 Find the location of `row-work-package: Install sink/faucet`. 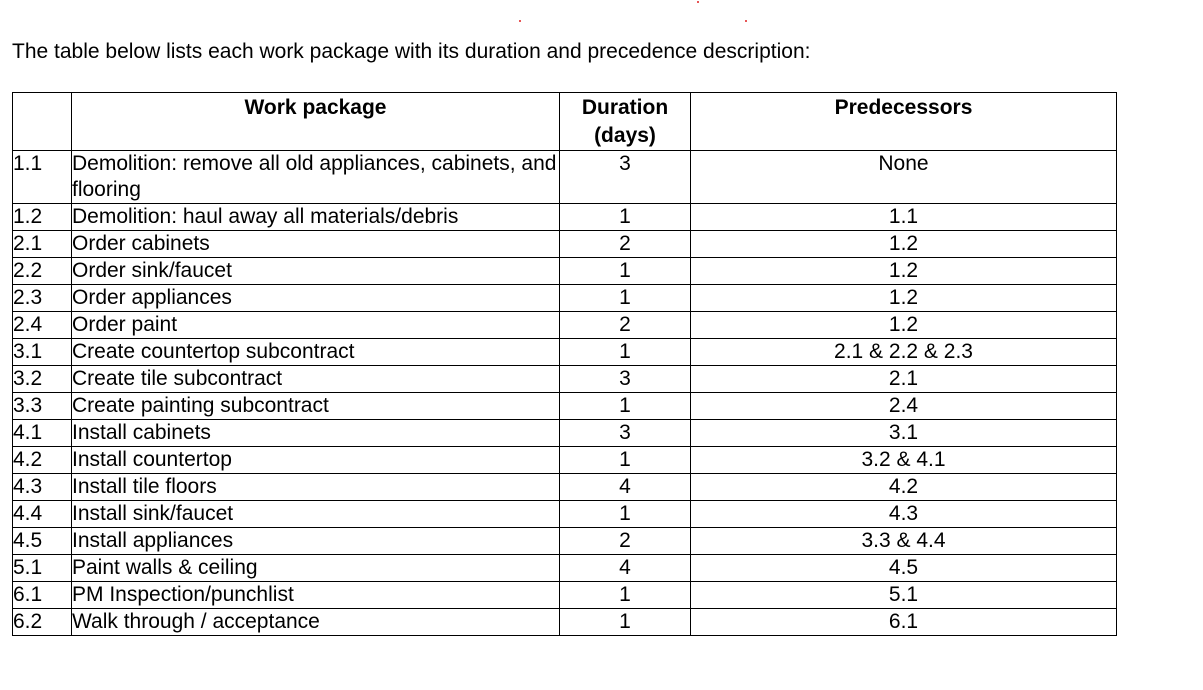

row-work-package: Install sink/faucet is located at coordinates (315, 514).